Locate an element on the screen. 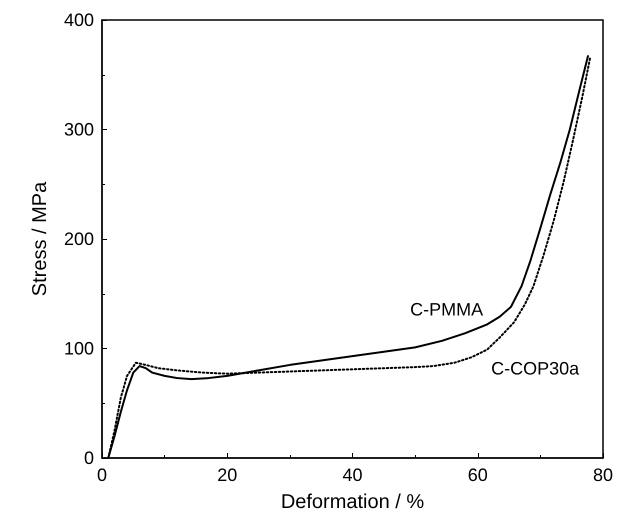 The image size is (624, 523). annotation: C-COP30a is located at coordinates (535, 368).